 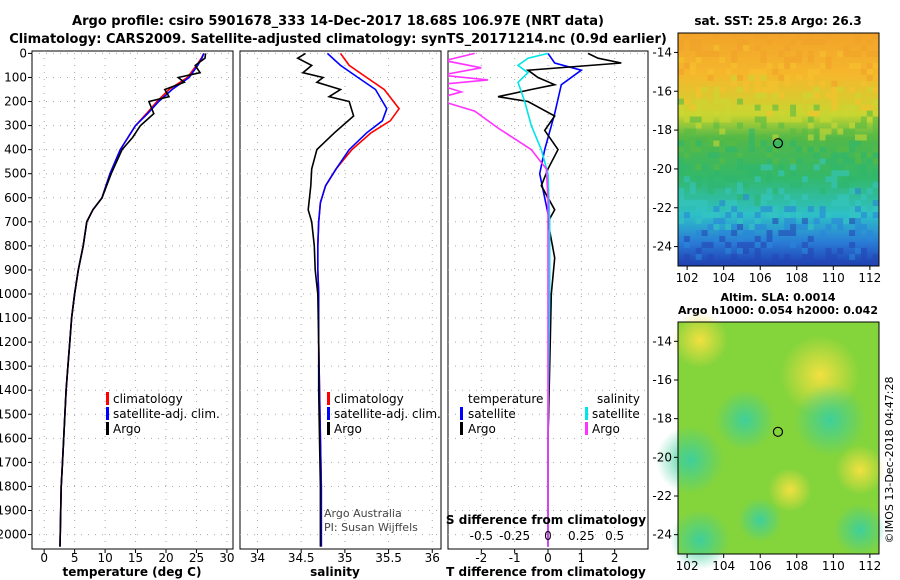 What do you see at coordinates (15, 198) in the screenshot?
I see `y-tick-label: 600` at bounding box center [15, 198].